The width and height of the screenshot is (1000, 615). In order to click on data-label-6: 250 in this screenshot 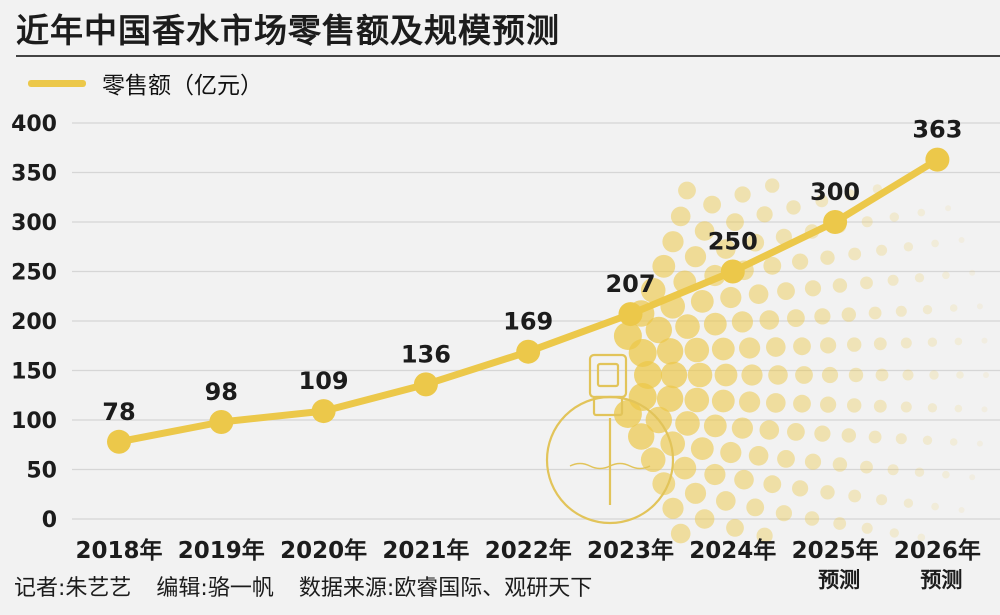, I will do `click(733, 242)`.